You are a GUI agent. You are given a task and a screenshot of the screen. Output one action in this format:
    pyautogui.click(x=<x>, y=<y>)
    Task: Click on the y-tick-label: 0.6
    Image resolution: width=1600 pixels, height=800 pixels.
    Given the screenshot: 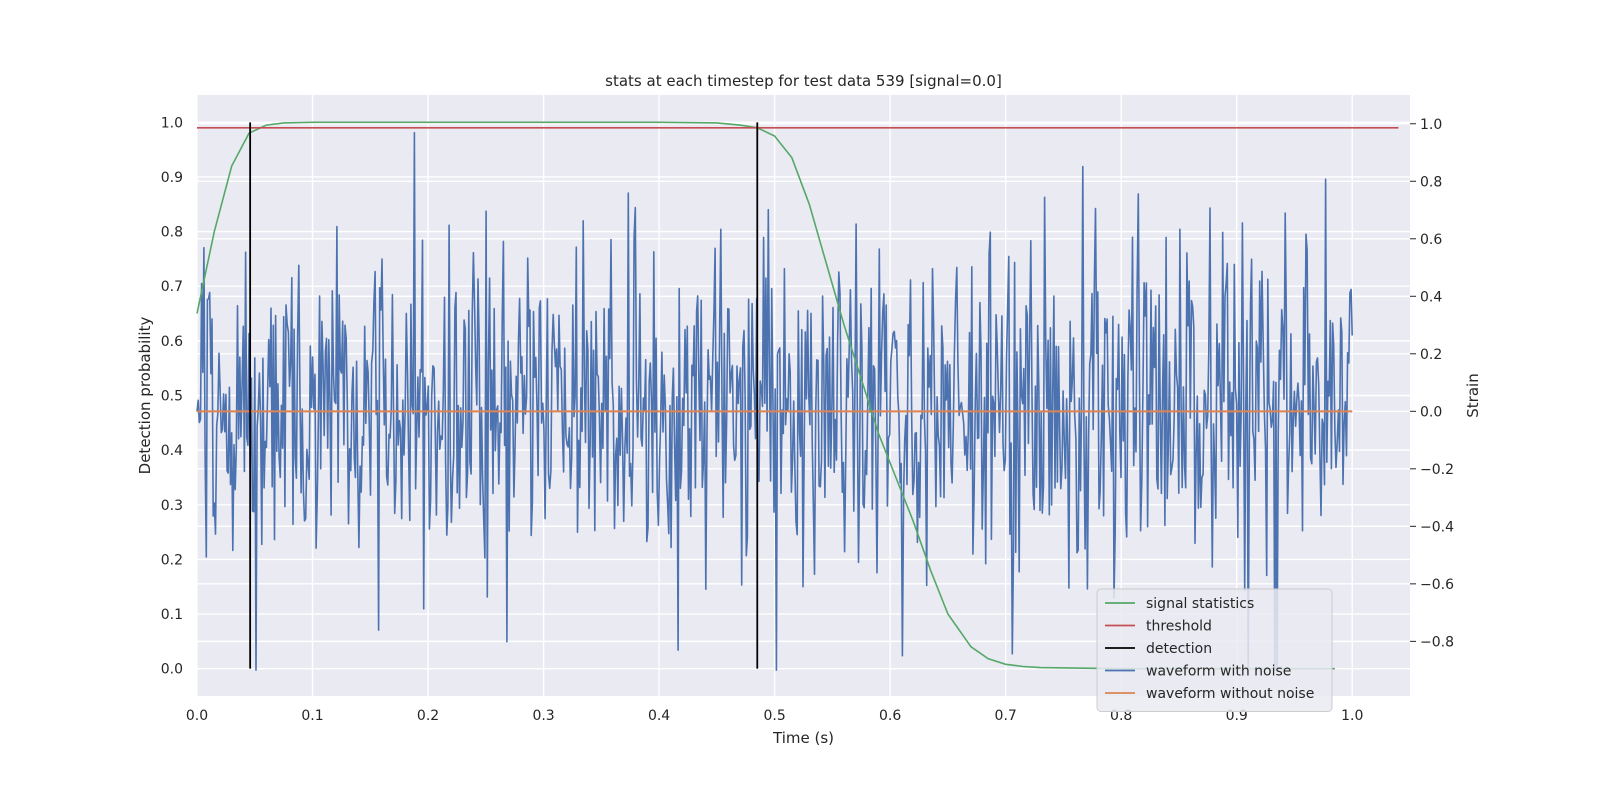 What is the action you would take?
    pyautogui.click(x=172, y=342)
    